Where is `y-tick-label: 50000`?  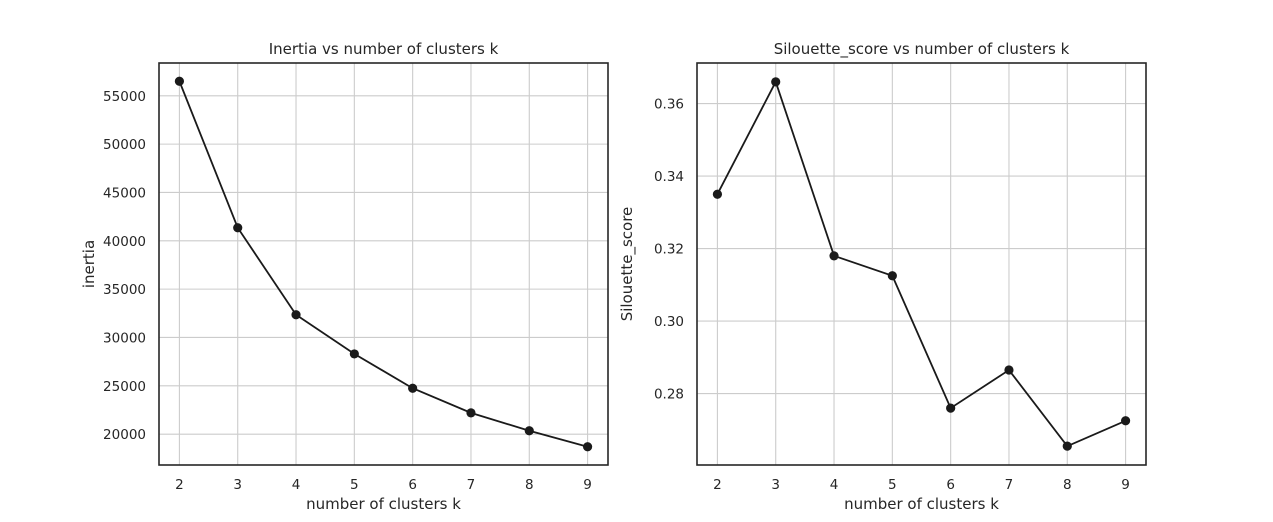 y-tick-label: 50000 is located at coordinates (124, 145).